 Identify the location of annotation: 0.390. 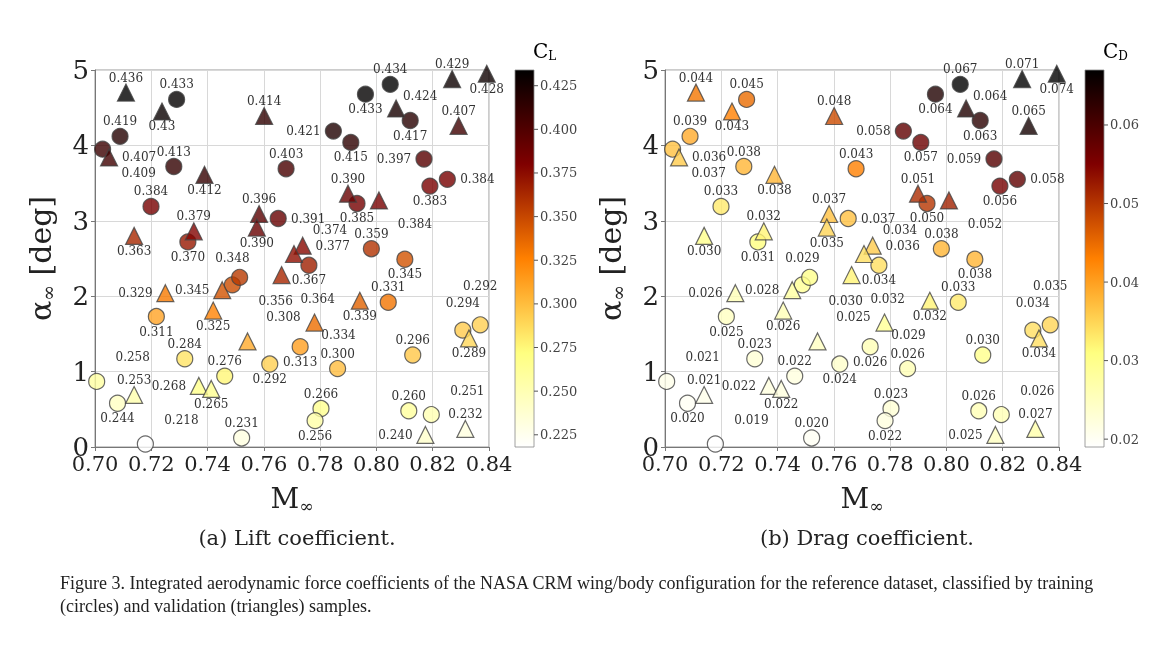
(348, 178).